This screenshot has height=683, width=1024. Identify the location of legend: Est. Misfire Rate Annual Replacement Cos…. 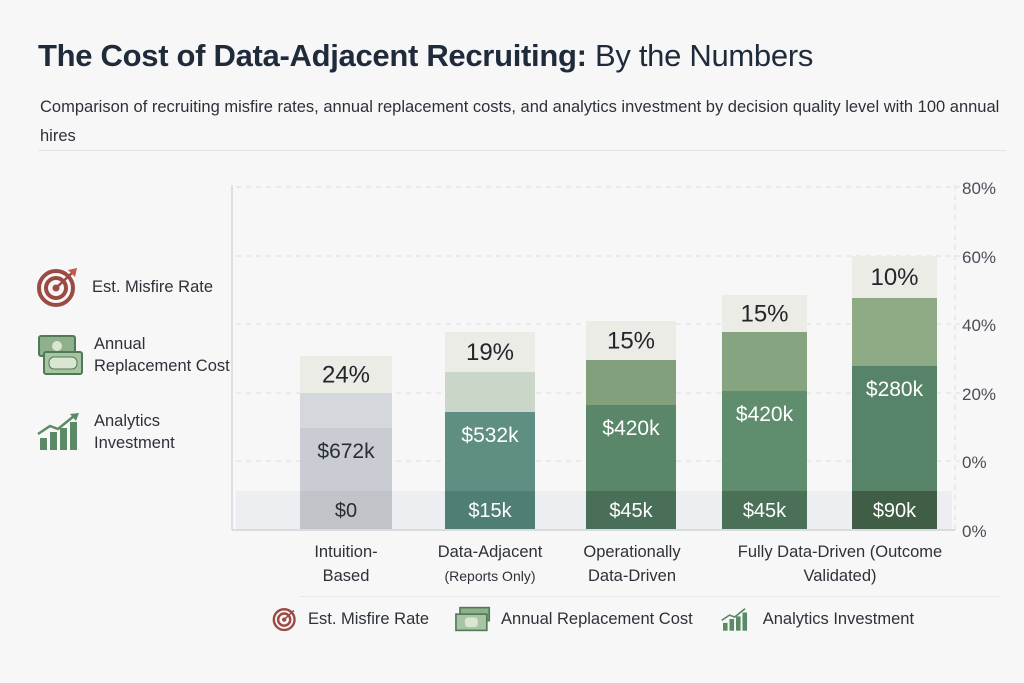
(600, 619).